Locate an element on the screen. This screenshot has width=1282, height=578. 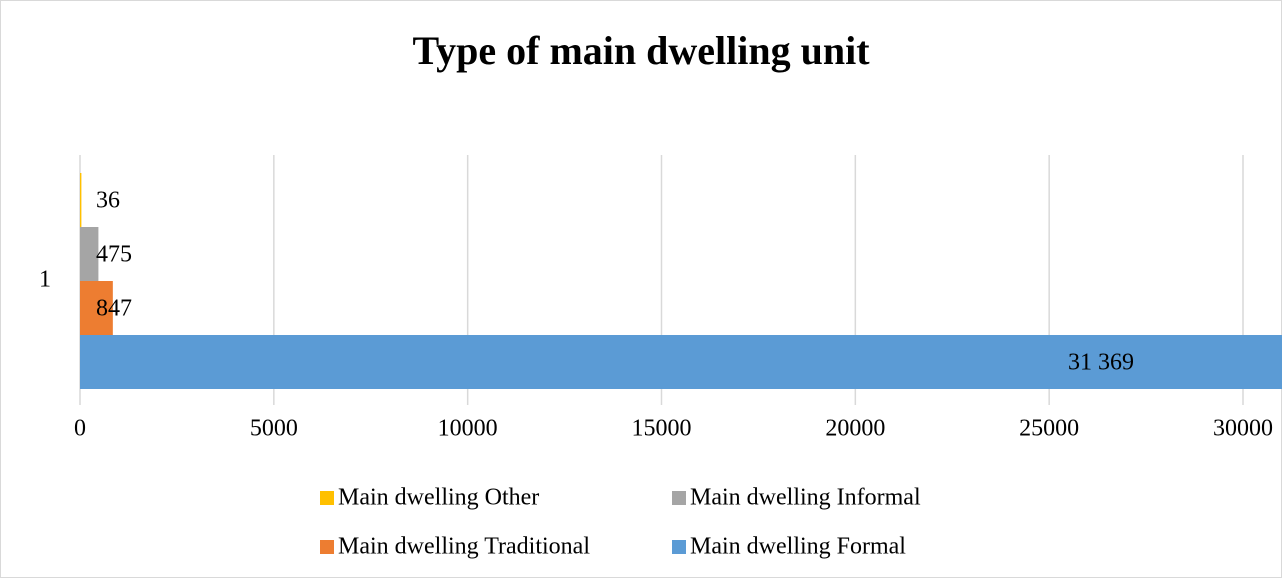
x-tick-label: 15000 is located at coordinates (662, 429).